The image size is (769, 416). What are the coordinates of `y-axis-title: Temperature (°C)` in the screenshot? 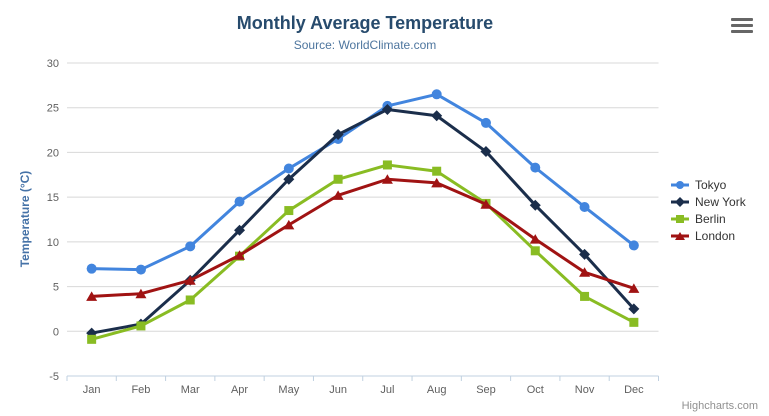 It's located at (25, 219).